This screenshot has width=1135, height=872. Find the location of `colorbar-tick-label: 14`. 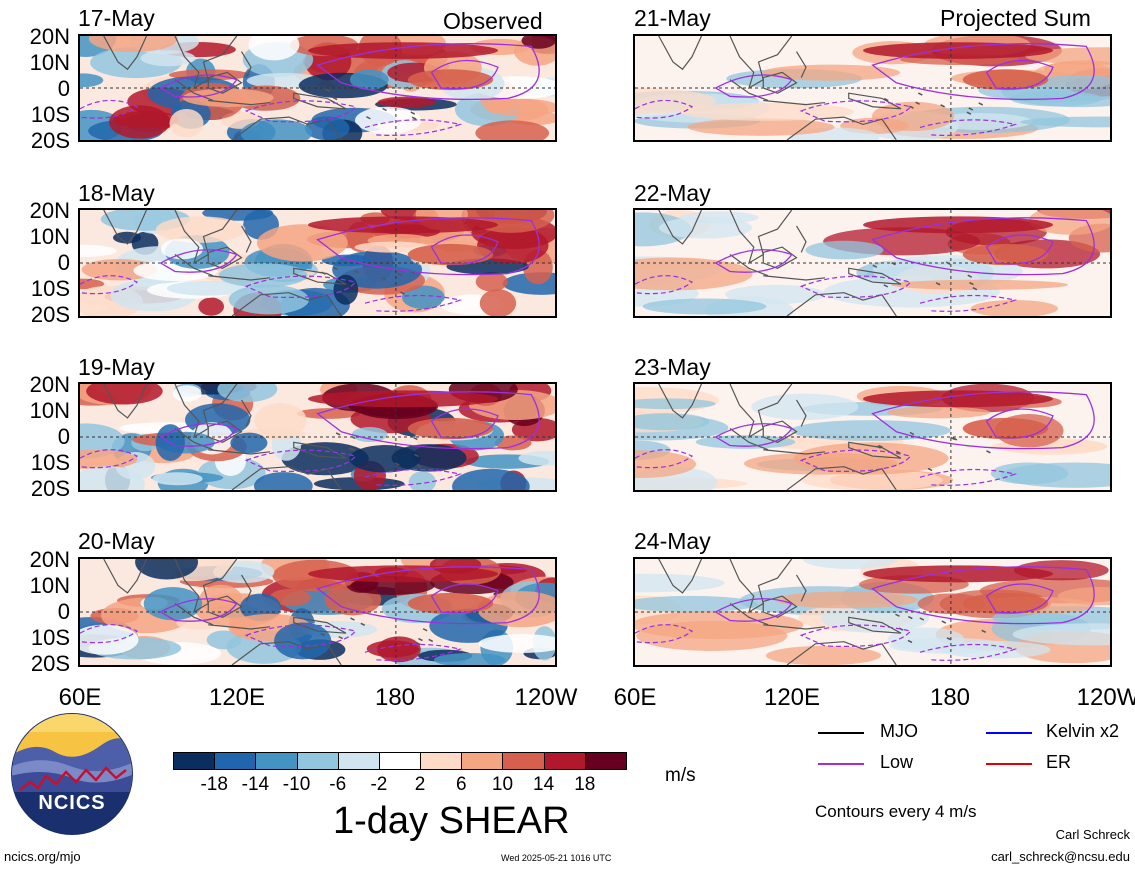

colorbar-tick-label: 14 is located at coordinates (544, 784).